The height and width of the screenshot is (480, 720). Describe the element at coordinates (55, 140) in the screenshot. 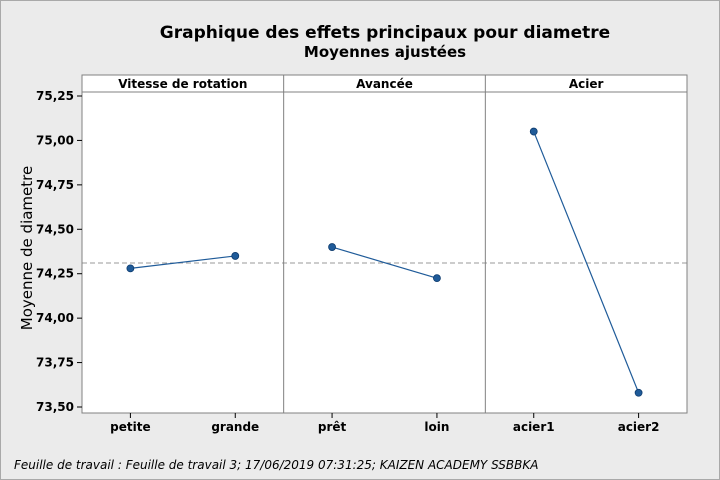

I see `y-tick-label: 75,00` at that location.